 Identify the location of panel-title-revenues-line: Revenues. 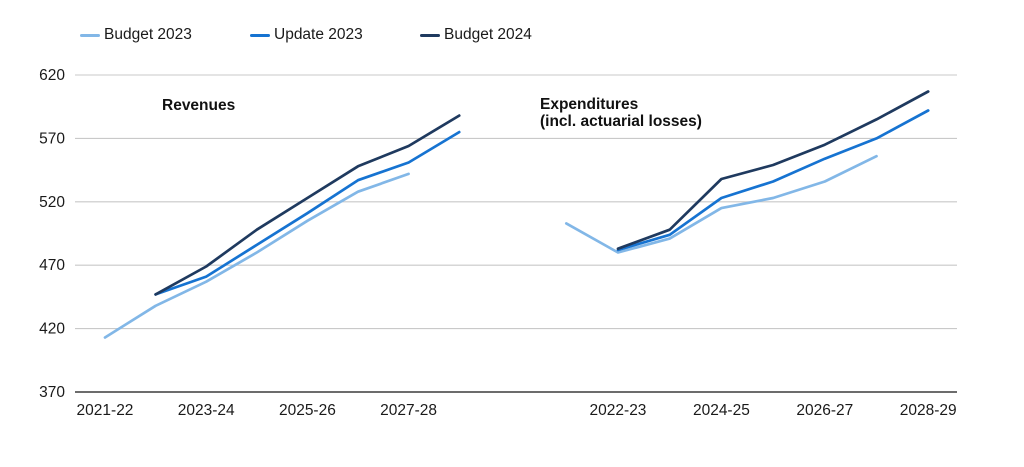
(199, 105).